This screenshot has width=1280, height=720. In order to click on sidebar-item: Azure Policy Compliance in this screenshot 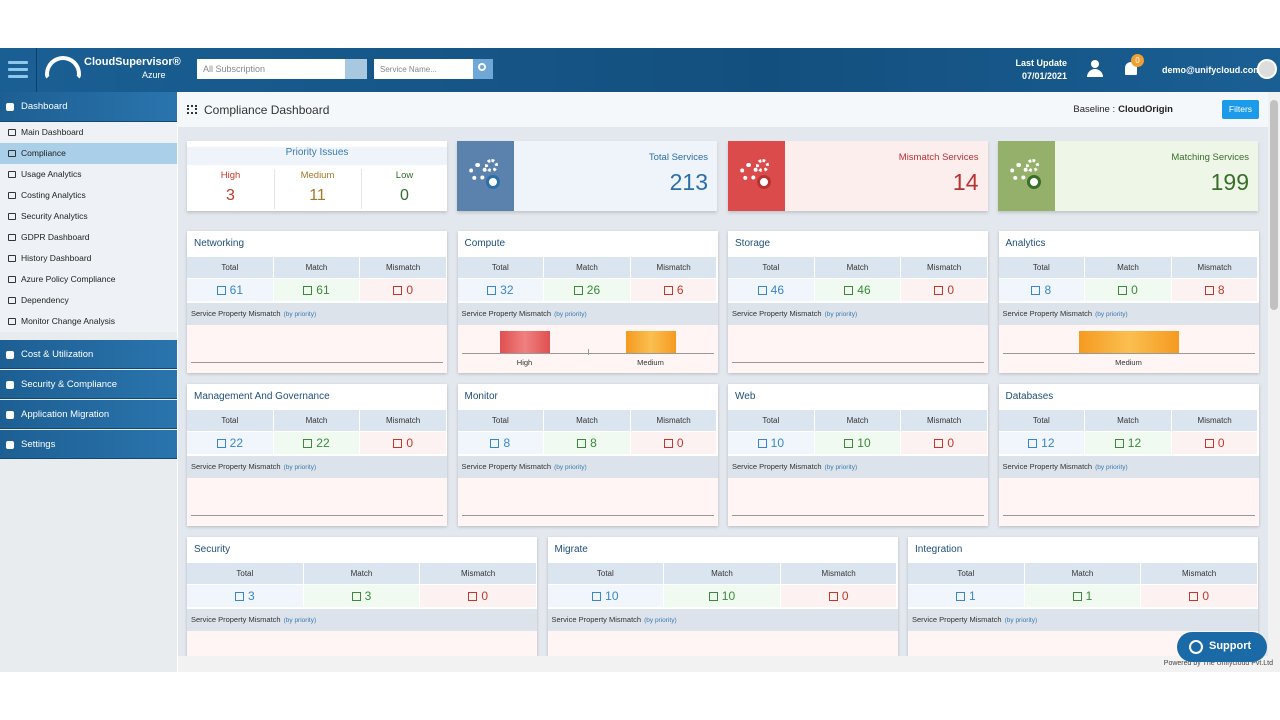, I will do `click(88, 279)`.